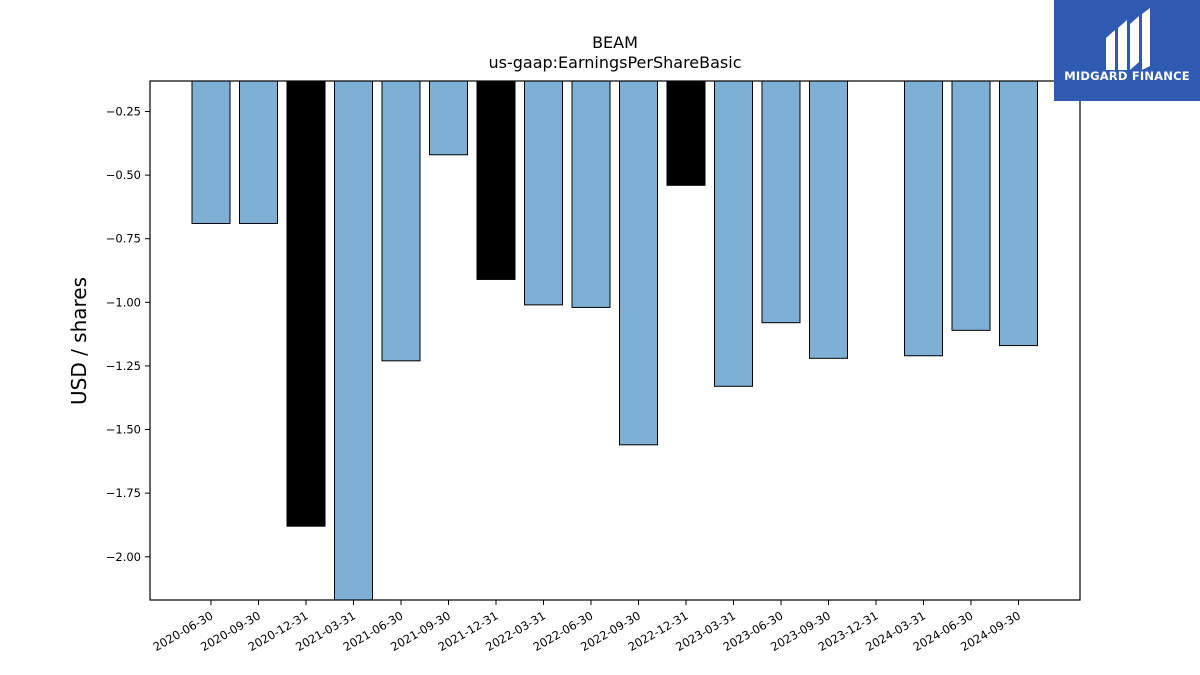 The height and width of the screenshot is (675, 1200). What do you see at coordinates (79, 341) in the screenshot?
I see `y-axis-label: USD / shares` at bounding box center [79, 341].